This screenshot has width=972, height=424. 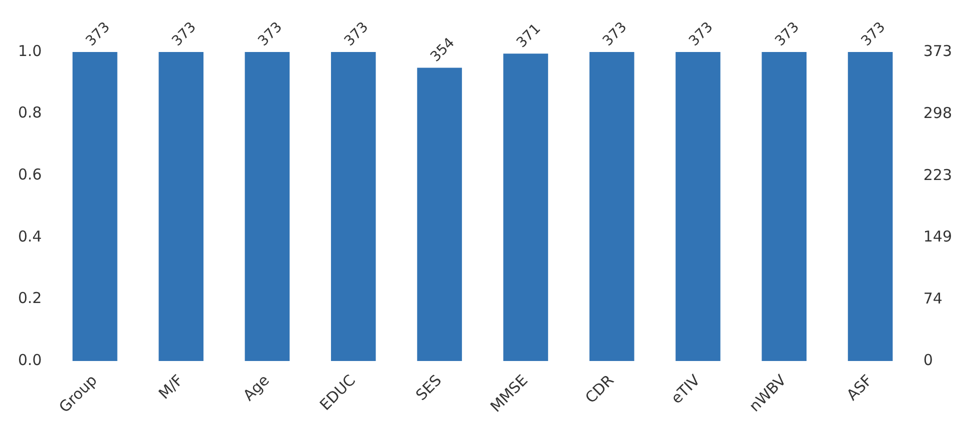 What do you see at coordinates (30, 298) in the screenshot?
I see `y-tick-label: 0.2` at bounding box center [30, 298].